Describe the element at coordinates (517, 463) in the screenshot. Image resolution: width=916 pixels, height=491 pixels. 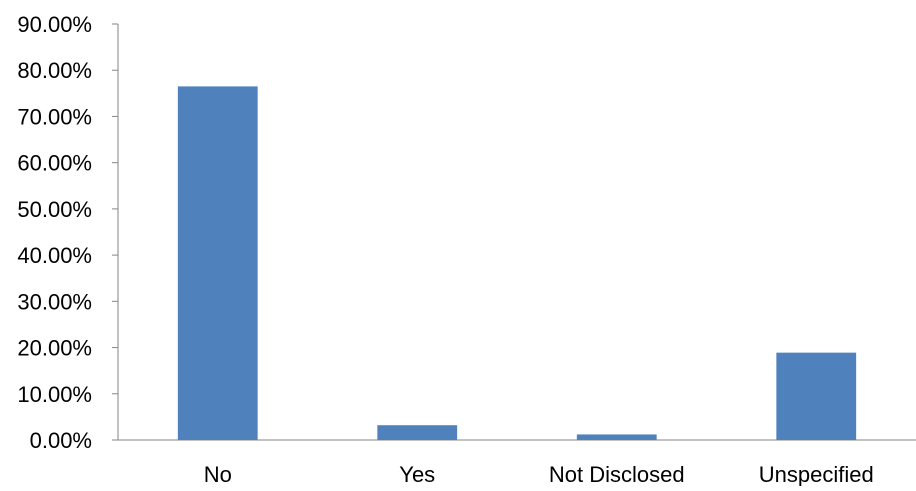
I see `x-axis: No Yes Not Disclosed Unspecified` at that location.